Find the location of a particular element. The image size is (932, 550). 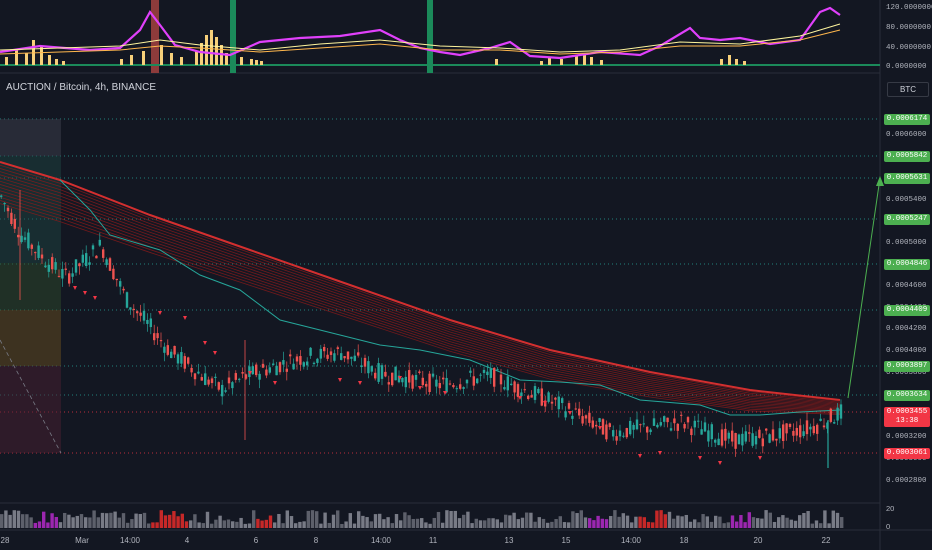

price-axis-label: 0.0003000 is located at coordinates (906, 459).